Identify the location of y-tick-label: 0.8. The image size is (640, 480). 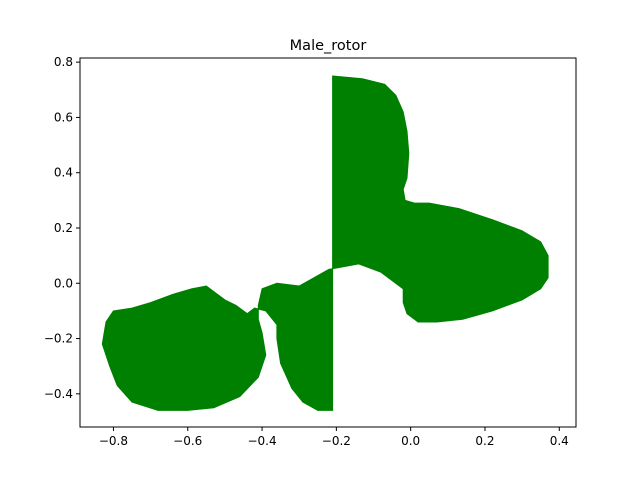
(63, 62).